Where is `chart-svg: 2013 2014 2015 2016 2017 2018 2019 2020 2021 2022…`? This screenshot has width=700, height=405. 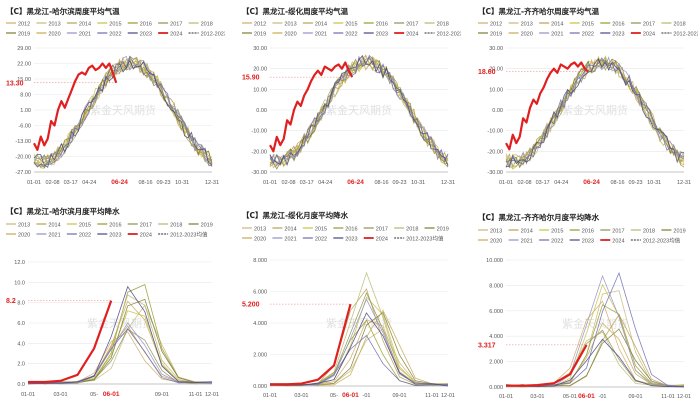
chart-svg: 2013 2014 2015 2016 2017 2018 2019 2020 2021 2022… is located at coordinates (112, 310).